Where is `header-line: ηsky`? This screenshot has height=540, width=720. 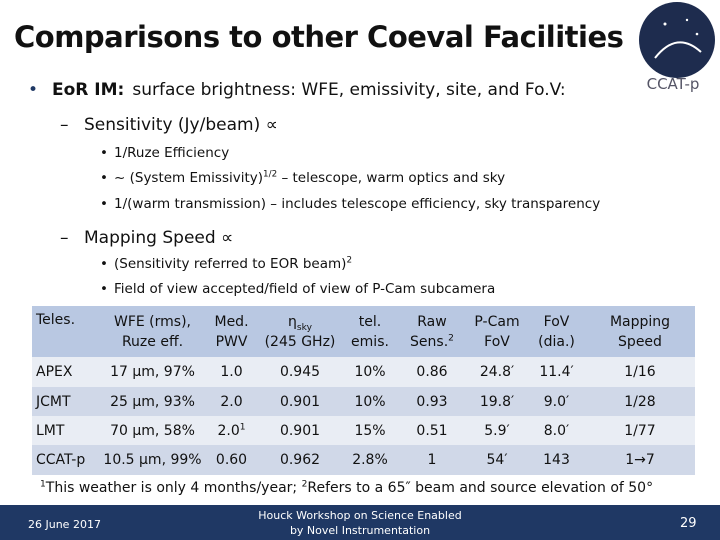
header-line: ηsky is located at coordinates (300, 322).